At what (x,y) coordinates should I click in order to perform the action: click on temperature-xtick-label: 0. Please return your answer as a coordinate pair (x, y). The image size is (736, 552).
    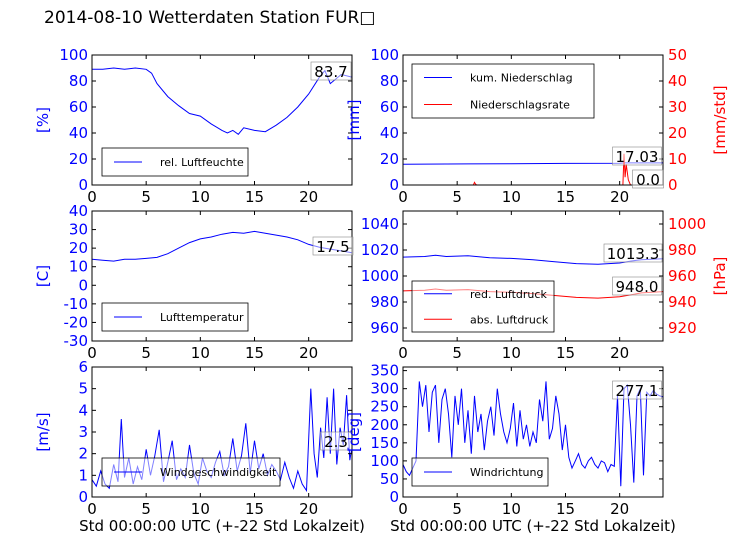
    Looking at the image, I should click on (92, 353).